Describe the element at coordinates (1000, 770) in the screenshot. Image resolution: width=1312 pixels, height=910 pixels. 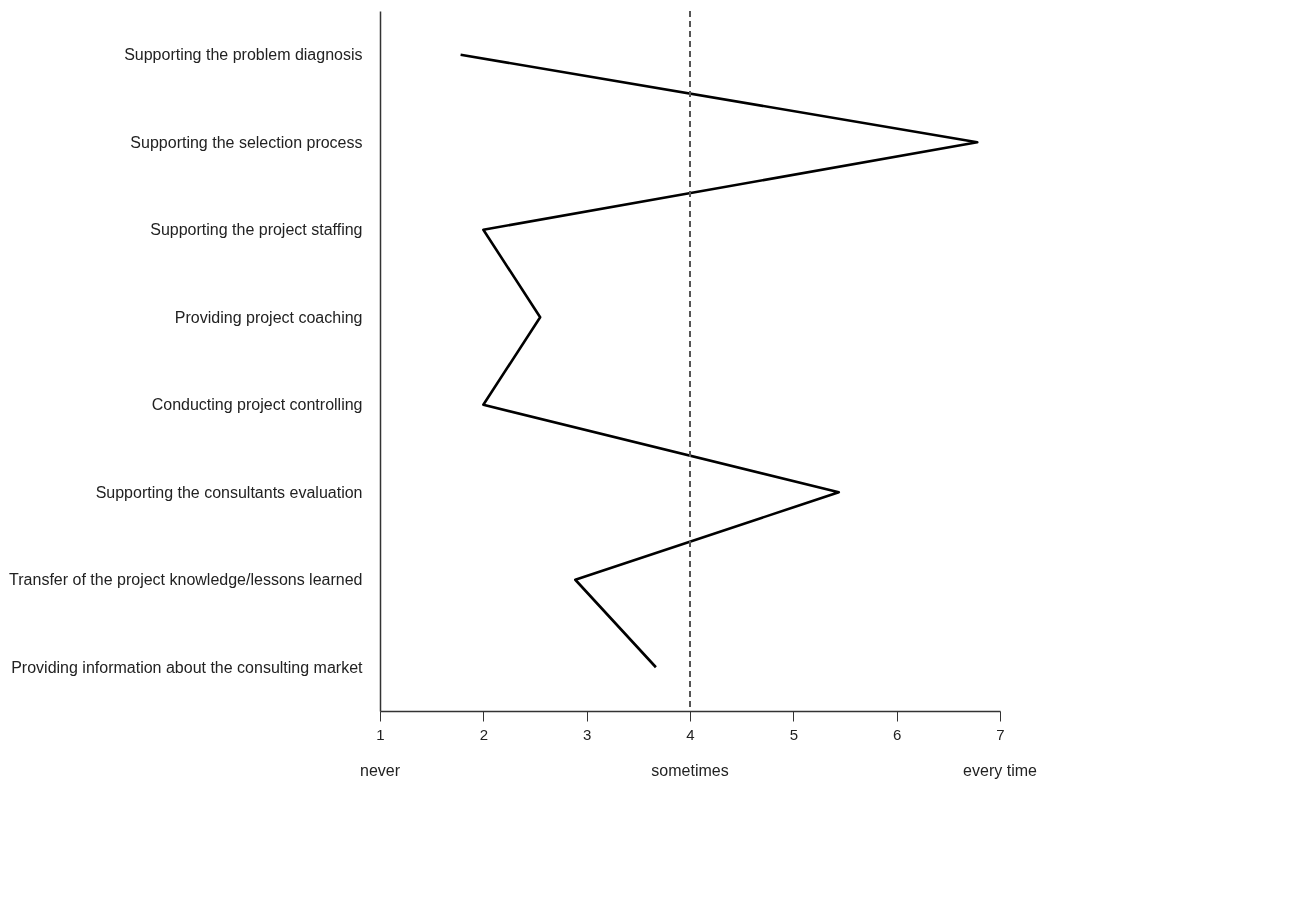
I see `text: every time` at that location.